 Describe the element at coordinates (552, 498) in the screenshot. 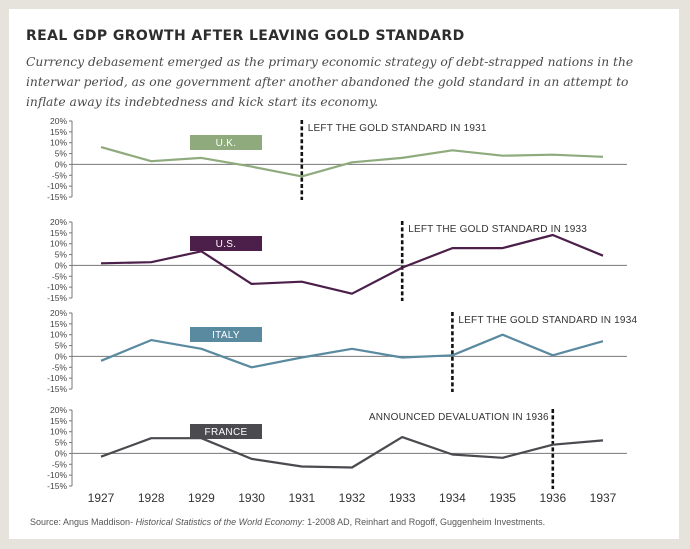

I see `x-tick-label: 1936` at that location.